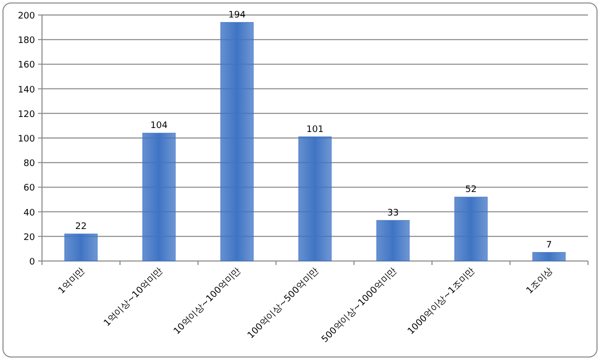 The height and width of the screenshot is (360, 600). What do you see at coordinates (30, 237) in the screenshot?
I see `y-tick-label: 20` at bounding box center [30, 237].